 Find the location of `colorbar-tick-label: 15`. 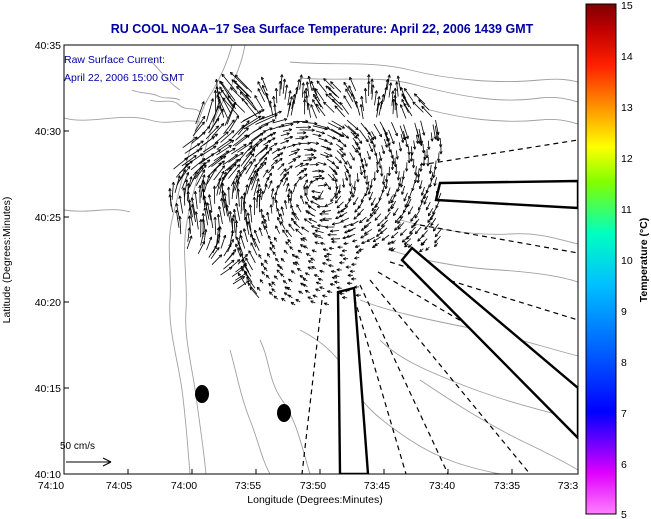

colorbar-tick-label: 15 is located at coordinates (627, 6).